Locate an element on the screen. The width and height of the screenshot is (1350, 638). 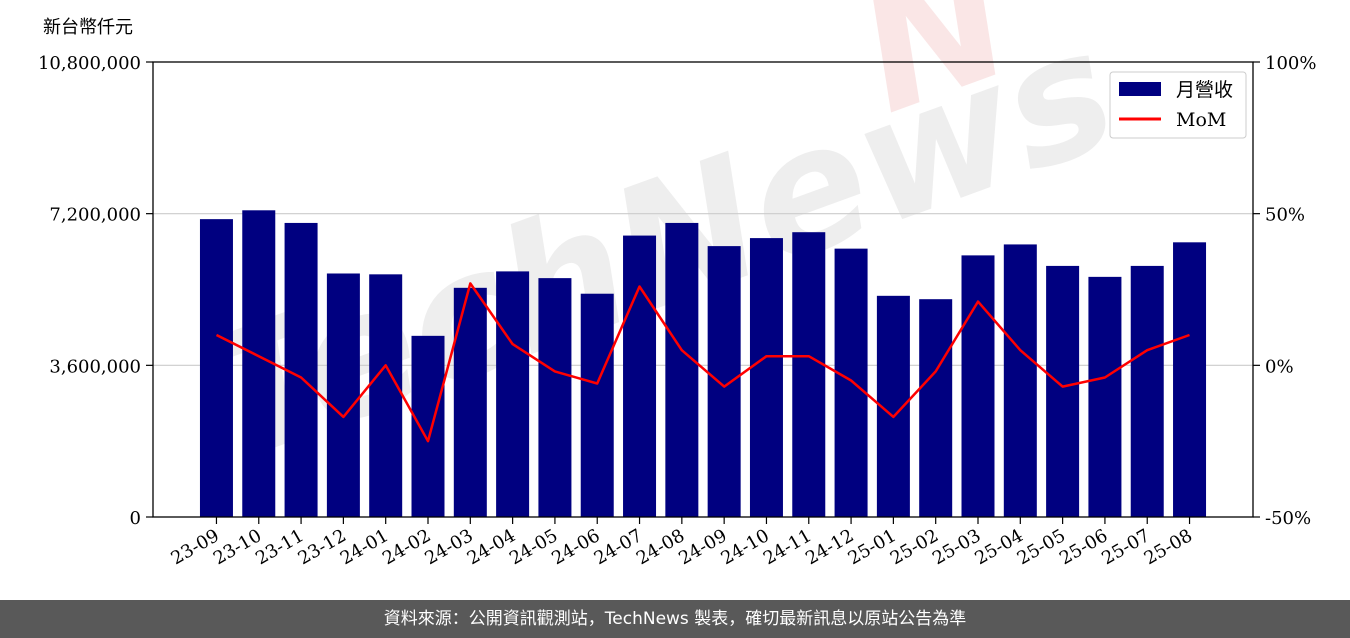
left-tick-label-3: 10,800,000 is located at coordinates (89, 63).